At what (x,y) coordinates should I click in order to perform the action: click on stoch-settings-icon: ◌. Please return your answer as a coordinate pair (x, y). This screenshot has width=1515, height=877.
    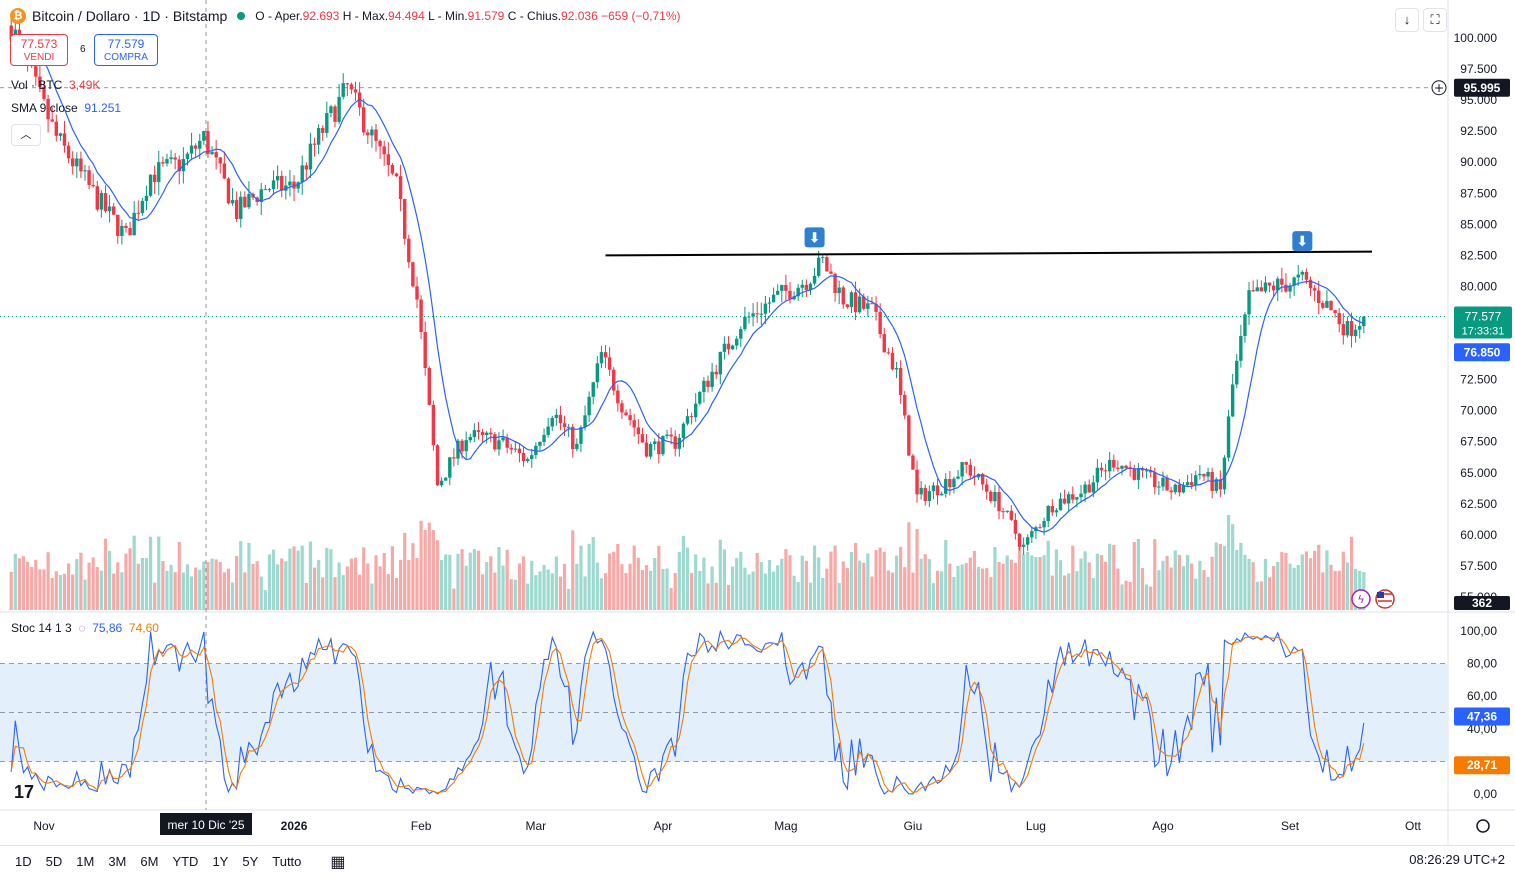
    Looking at the image, I should click on (82, 628).